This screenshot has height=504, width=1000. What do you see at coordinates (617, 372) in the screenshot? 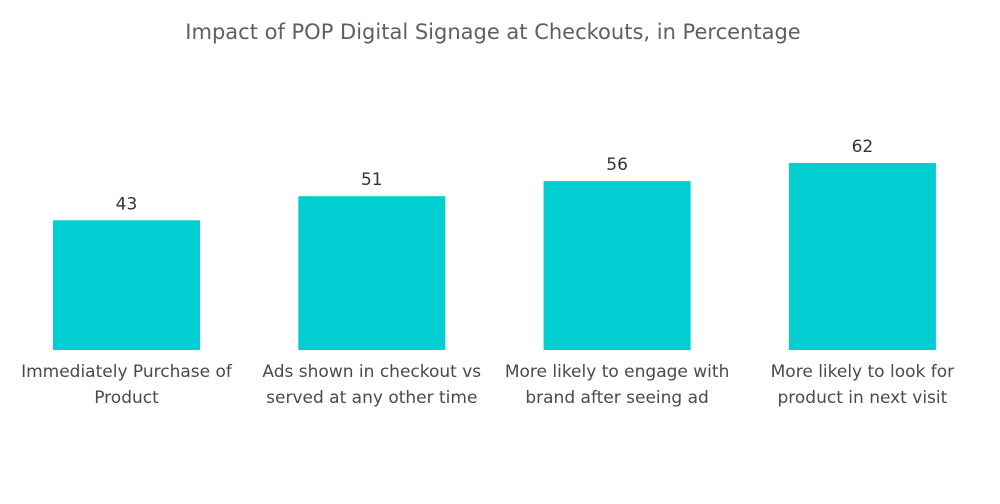
I see `category-label-3-line-1: More likely to engage with` at bounding box center [617, 372].